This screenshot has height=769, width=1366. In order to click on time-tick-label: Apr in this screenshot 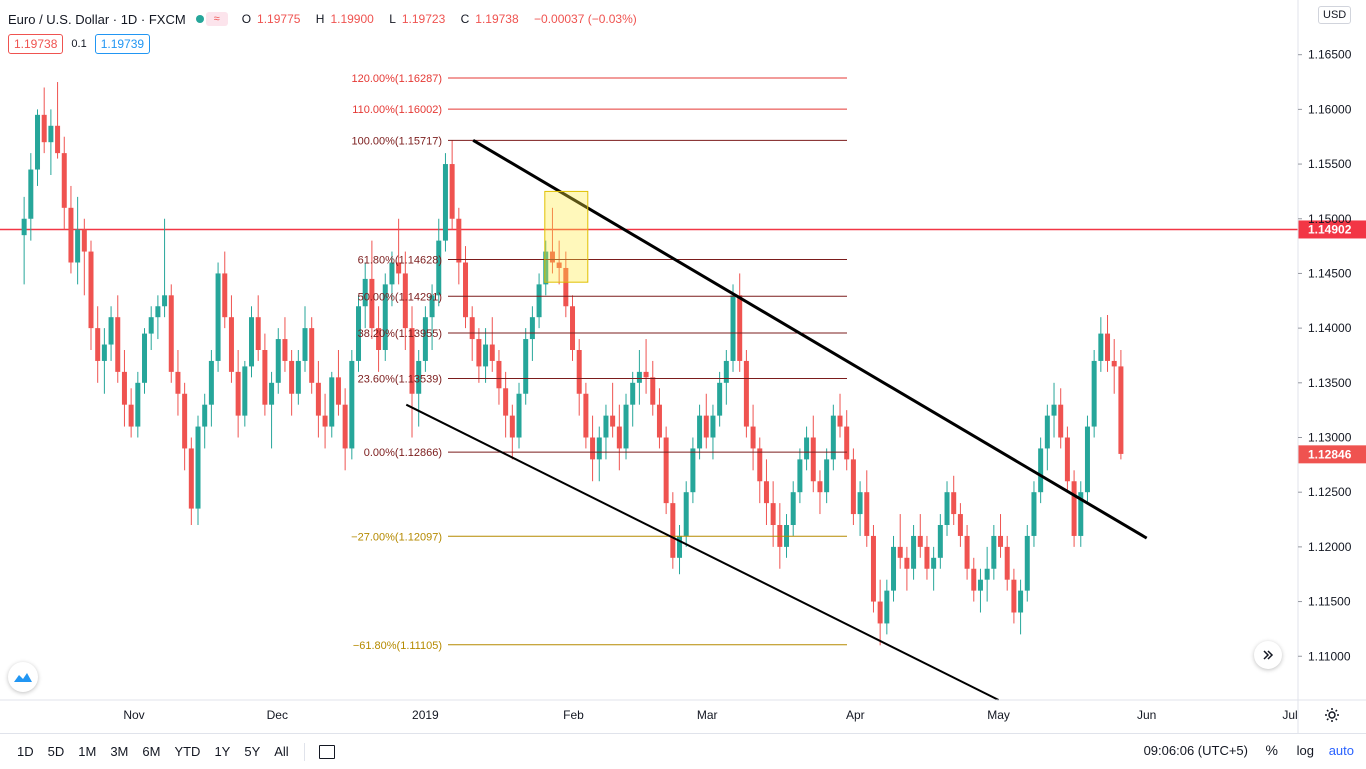, I will do `click(855, 715)`.